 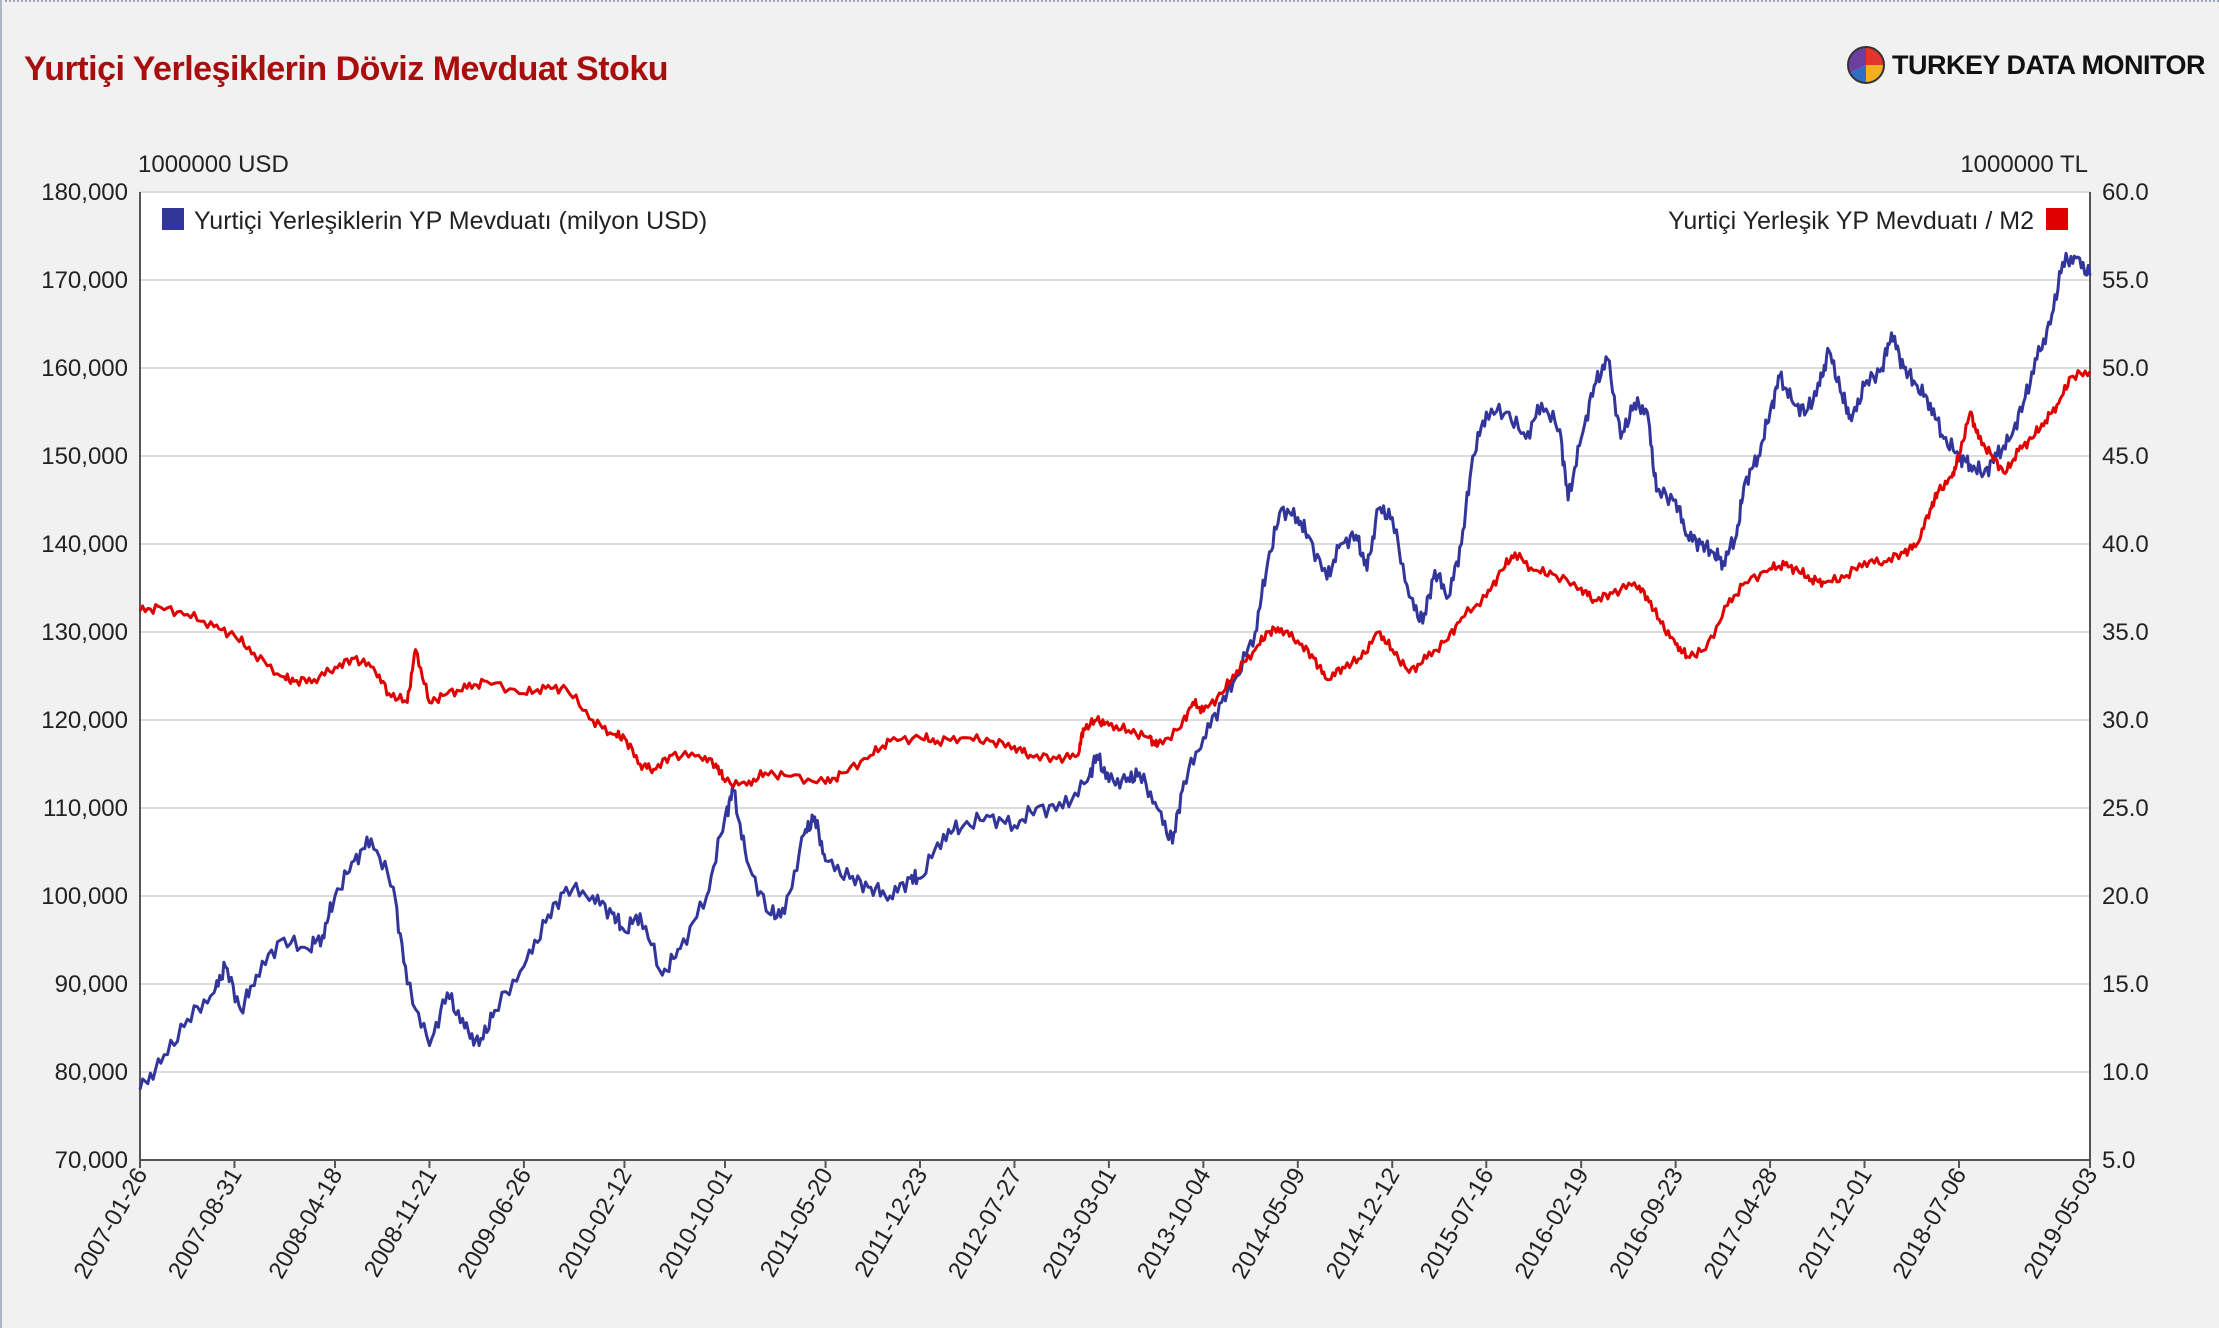 I want to click on right-tick-label: 15.0, so click(x=2125, y=984).